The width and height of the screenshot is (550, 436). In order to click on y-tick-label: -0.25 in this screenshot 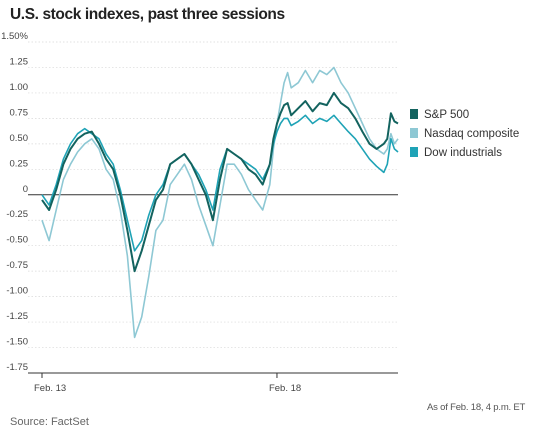, I will do `click(17, 214)`.